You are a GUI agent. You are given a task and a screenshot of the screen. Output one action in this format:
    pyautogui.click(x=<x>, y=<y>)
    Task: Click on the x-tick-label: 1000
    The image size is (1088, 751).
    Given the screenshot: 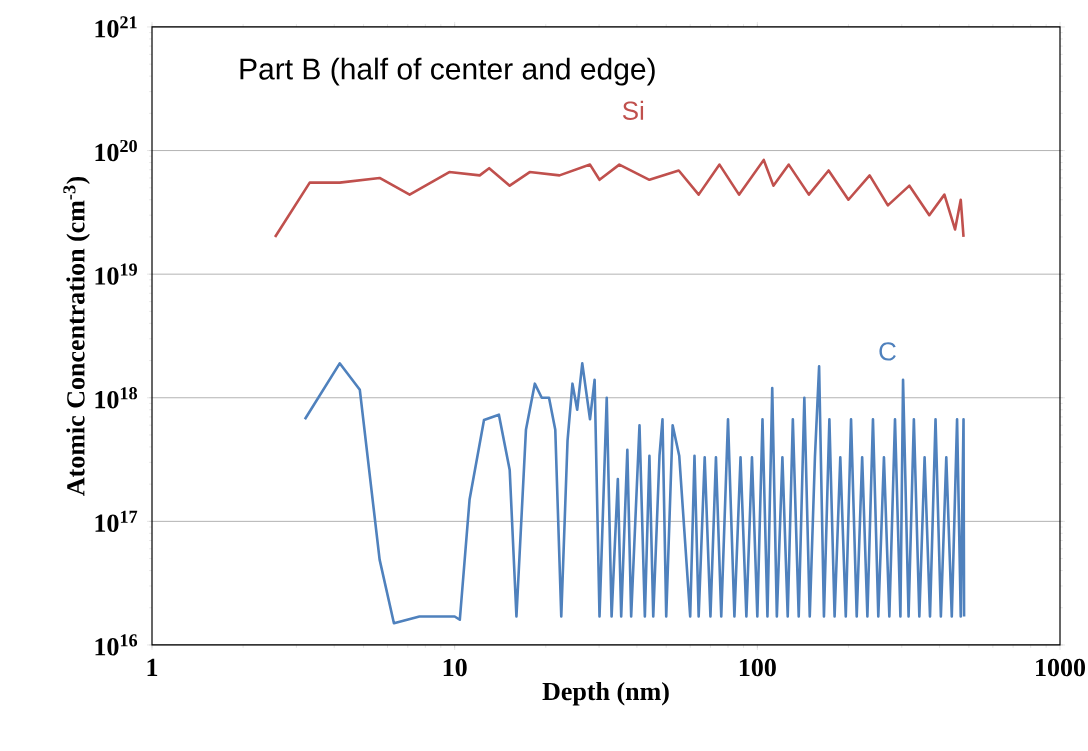 What is the action you would take?
    pyautogui.click(x=1061, y=667)
    